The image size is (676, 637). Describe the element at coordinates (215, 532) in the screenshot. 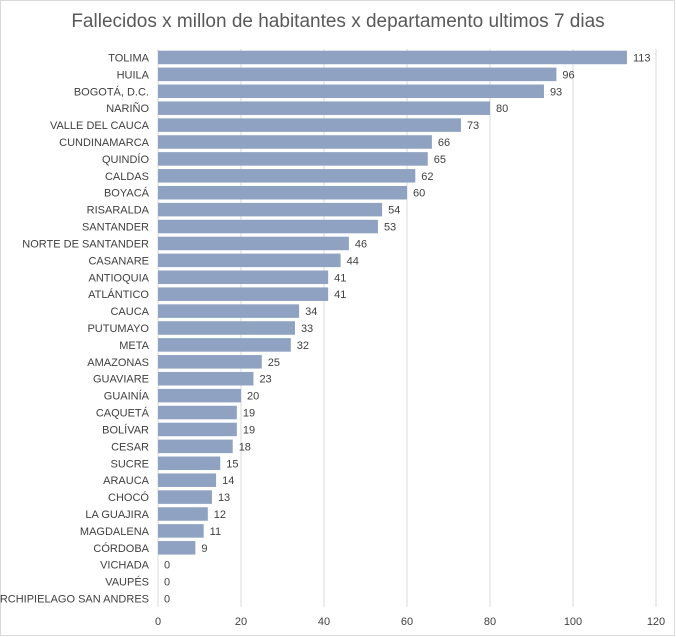

I see `value-label: 11` at that location.